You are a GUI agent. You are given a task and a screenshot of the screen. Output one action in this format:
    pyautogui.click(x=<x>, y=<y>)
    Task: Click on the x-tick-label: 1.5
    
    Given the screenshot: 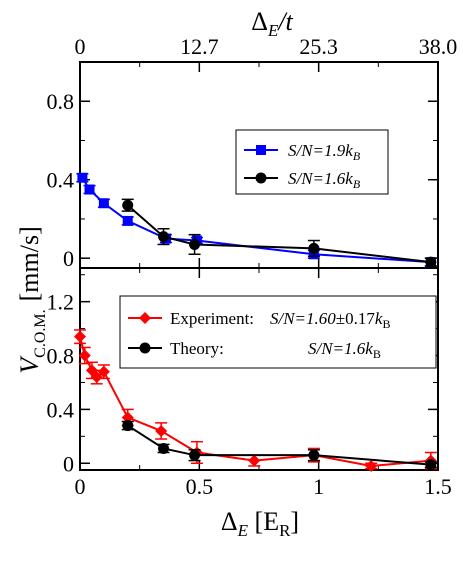 What is the action you would take?
    pyautogui.click(x=438, y=486)
    